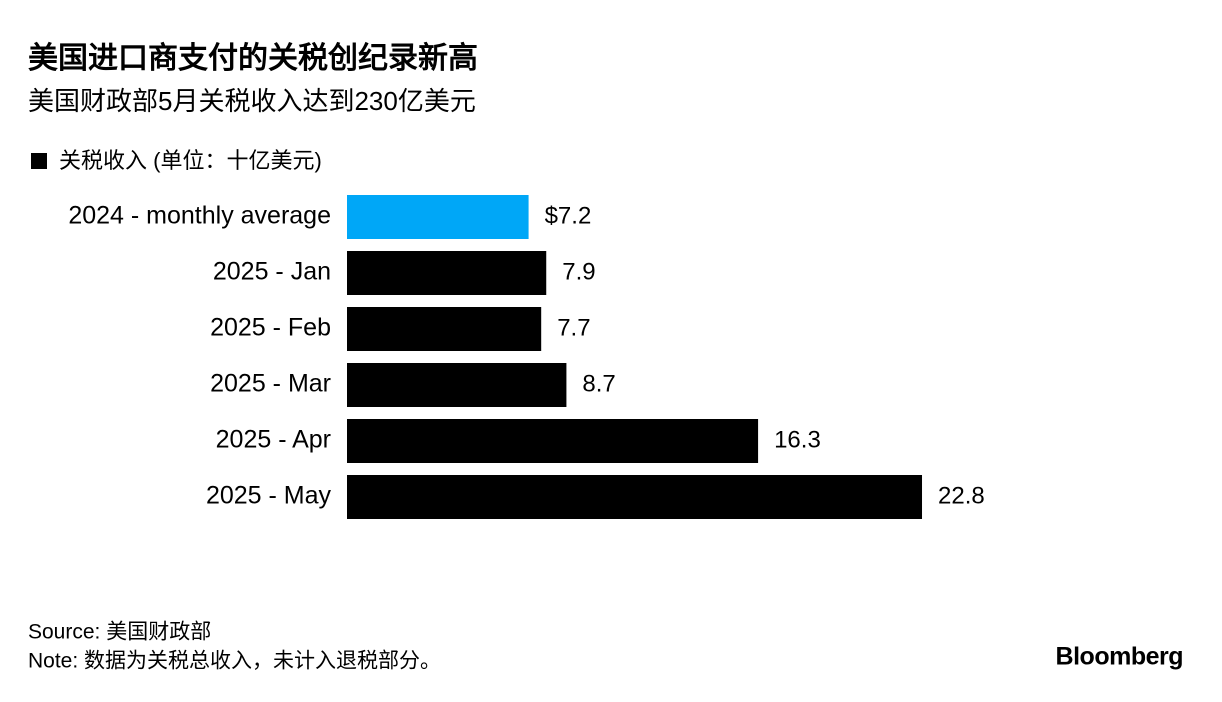  I want to click on y-tick-label: 2025 - Jan, so click(272, 272).